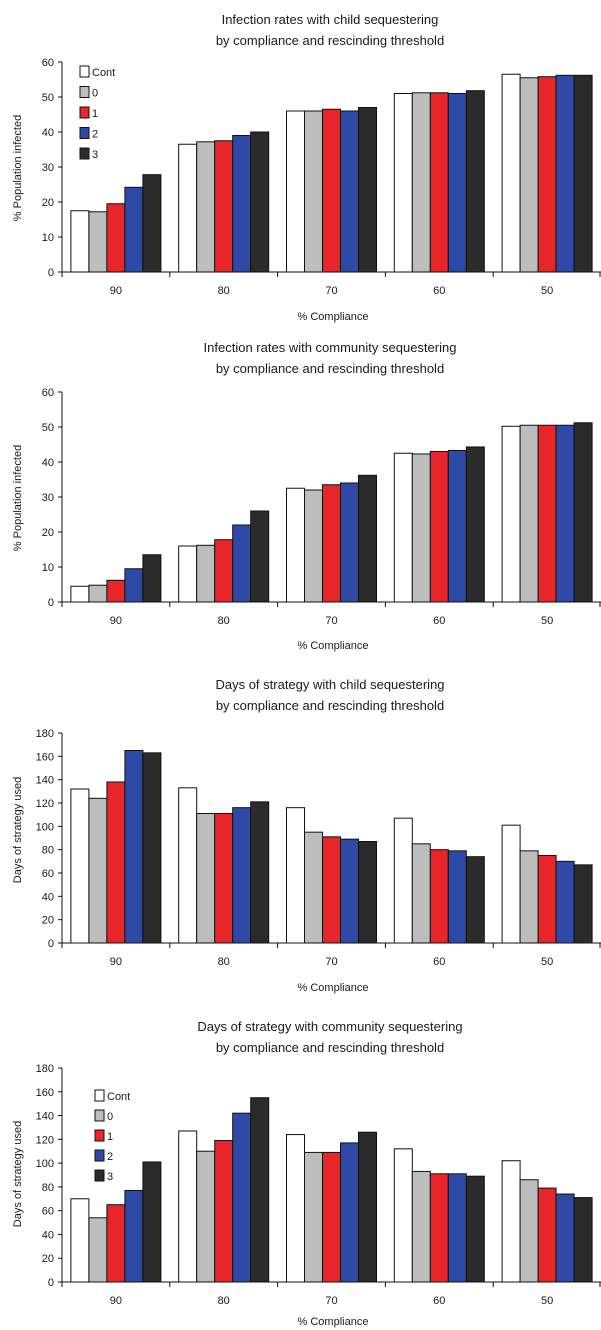 This screenshot has width=601, height=1330. Describe the element at coordinates (333, 317) in the screenshot. I see `chart-1-xlabel: % Compliance` at that location.